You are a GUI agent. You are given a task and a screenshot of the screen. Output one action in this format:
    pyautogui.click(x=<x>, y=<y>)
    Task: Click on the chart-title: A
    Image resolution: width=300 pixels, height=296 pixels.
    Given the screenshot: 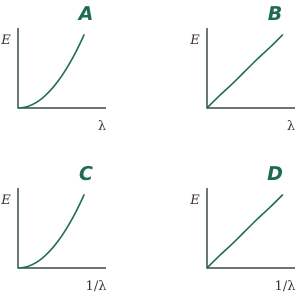 What is the action you would take?
    pyautogui.click(x=85, y=14)
    